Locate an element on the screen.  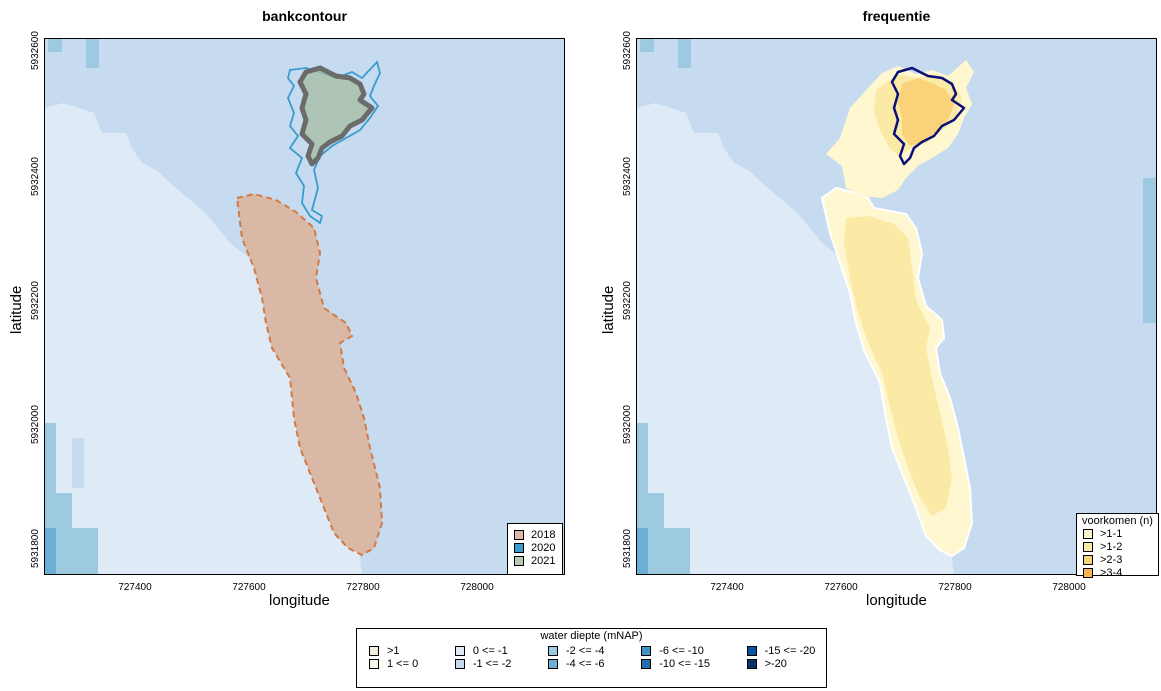
legend-label: >3-4 is located at coordinates (1111, 572).